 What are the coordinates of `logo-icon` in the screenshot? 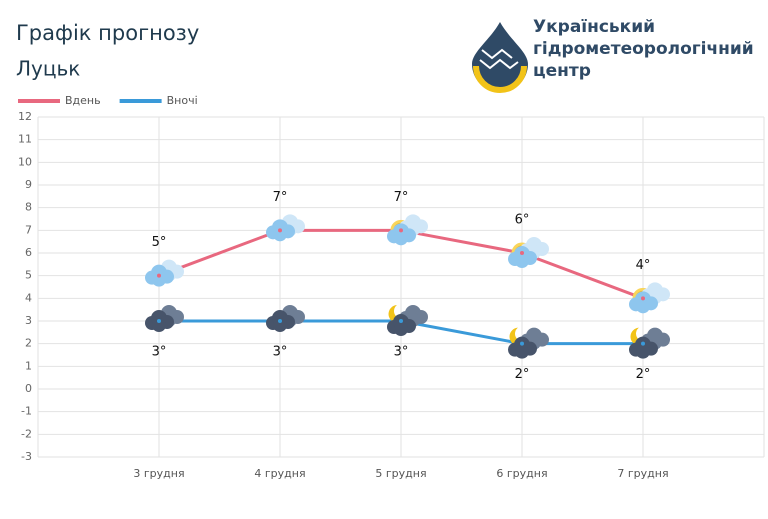 It's located at (500, 57).